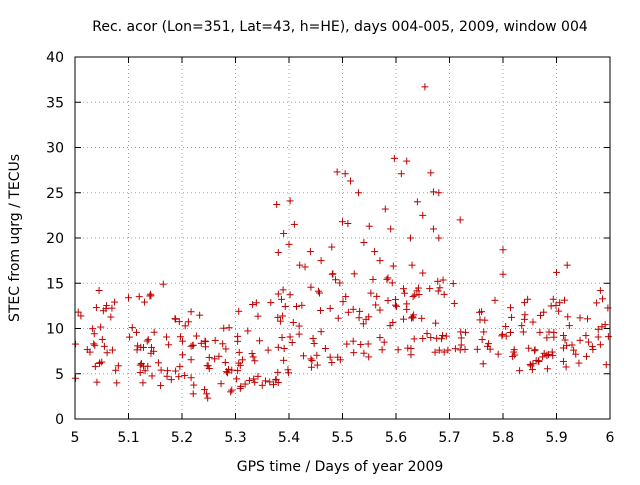  Describe the element at coordinates (55, 330) in the screenshot. I see `y-tick-label: 10` at that location.